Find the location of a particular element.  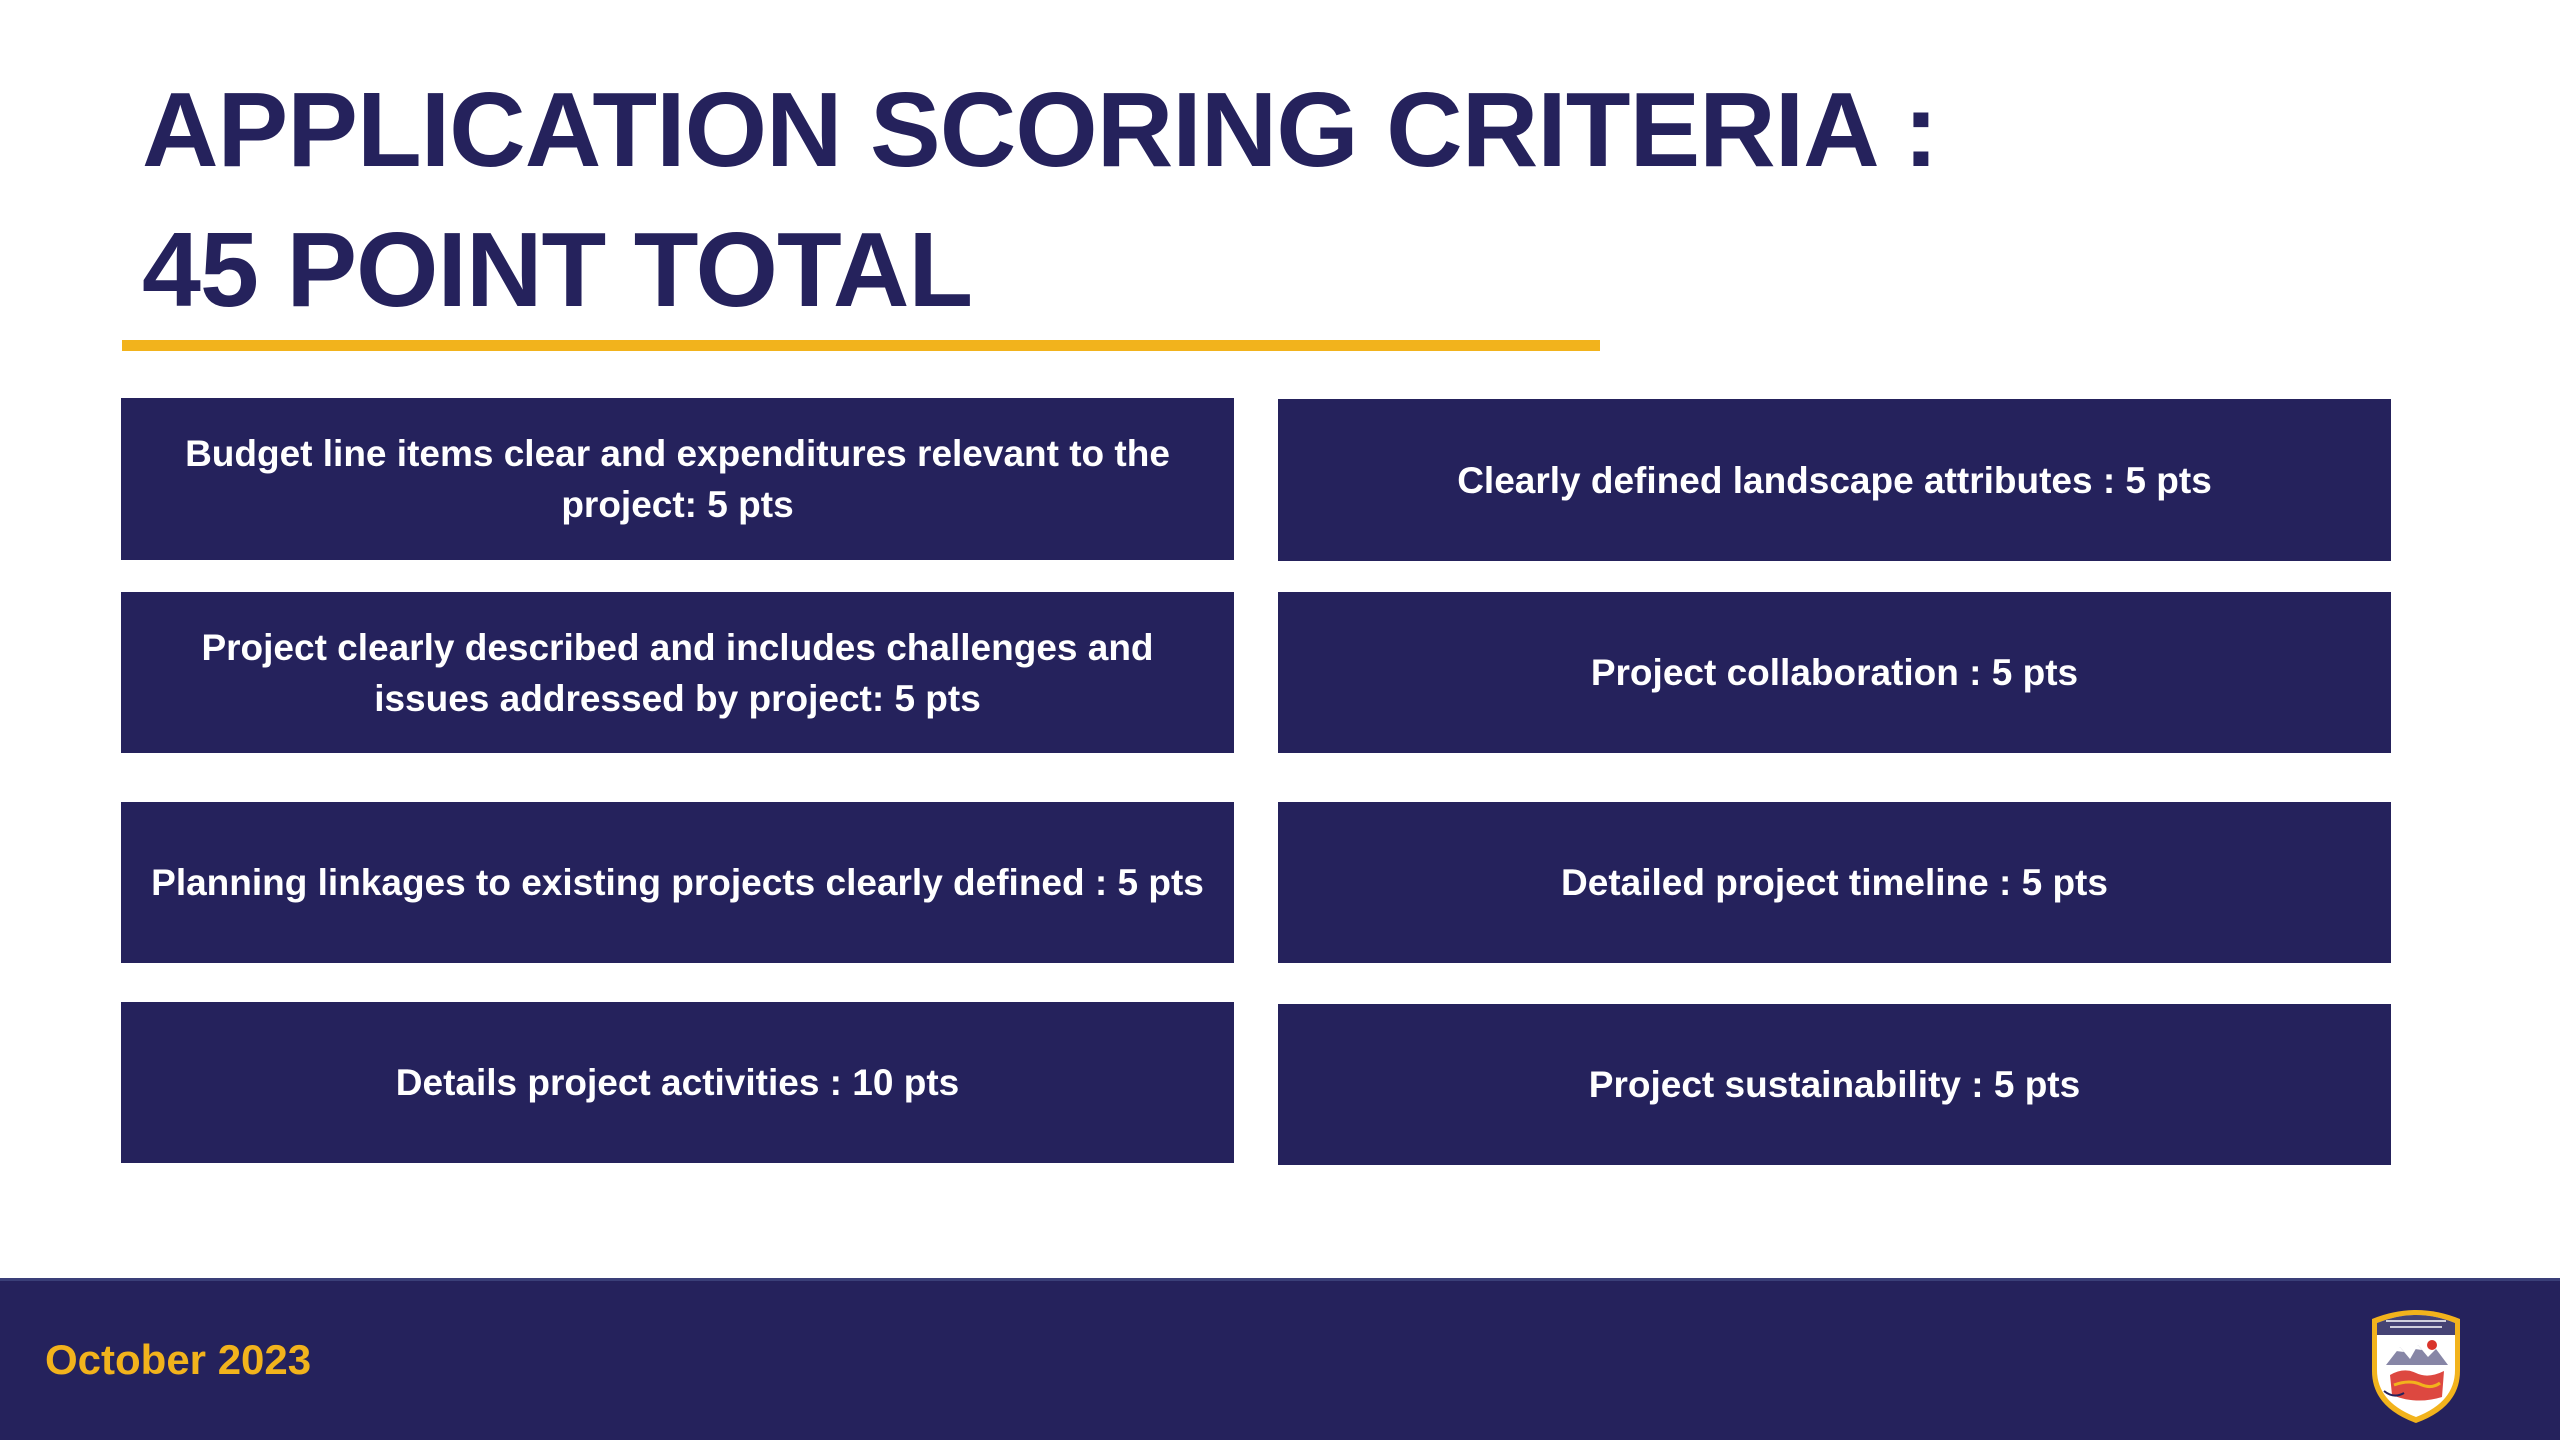

criterion-timeline: Detailed project timeline : 5 pts is located at coordinates (1834, 882).